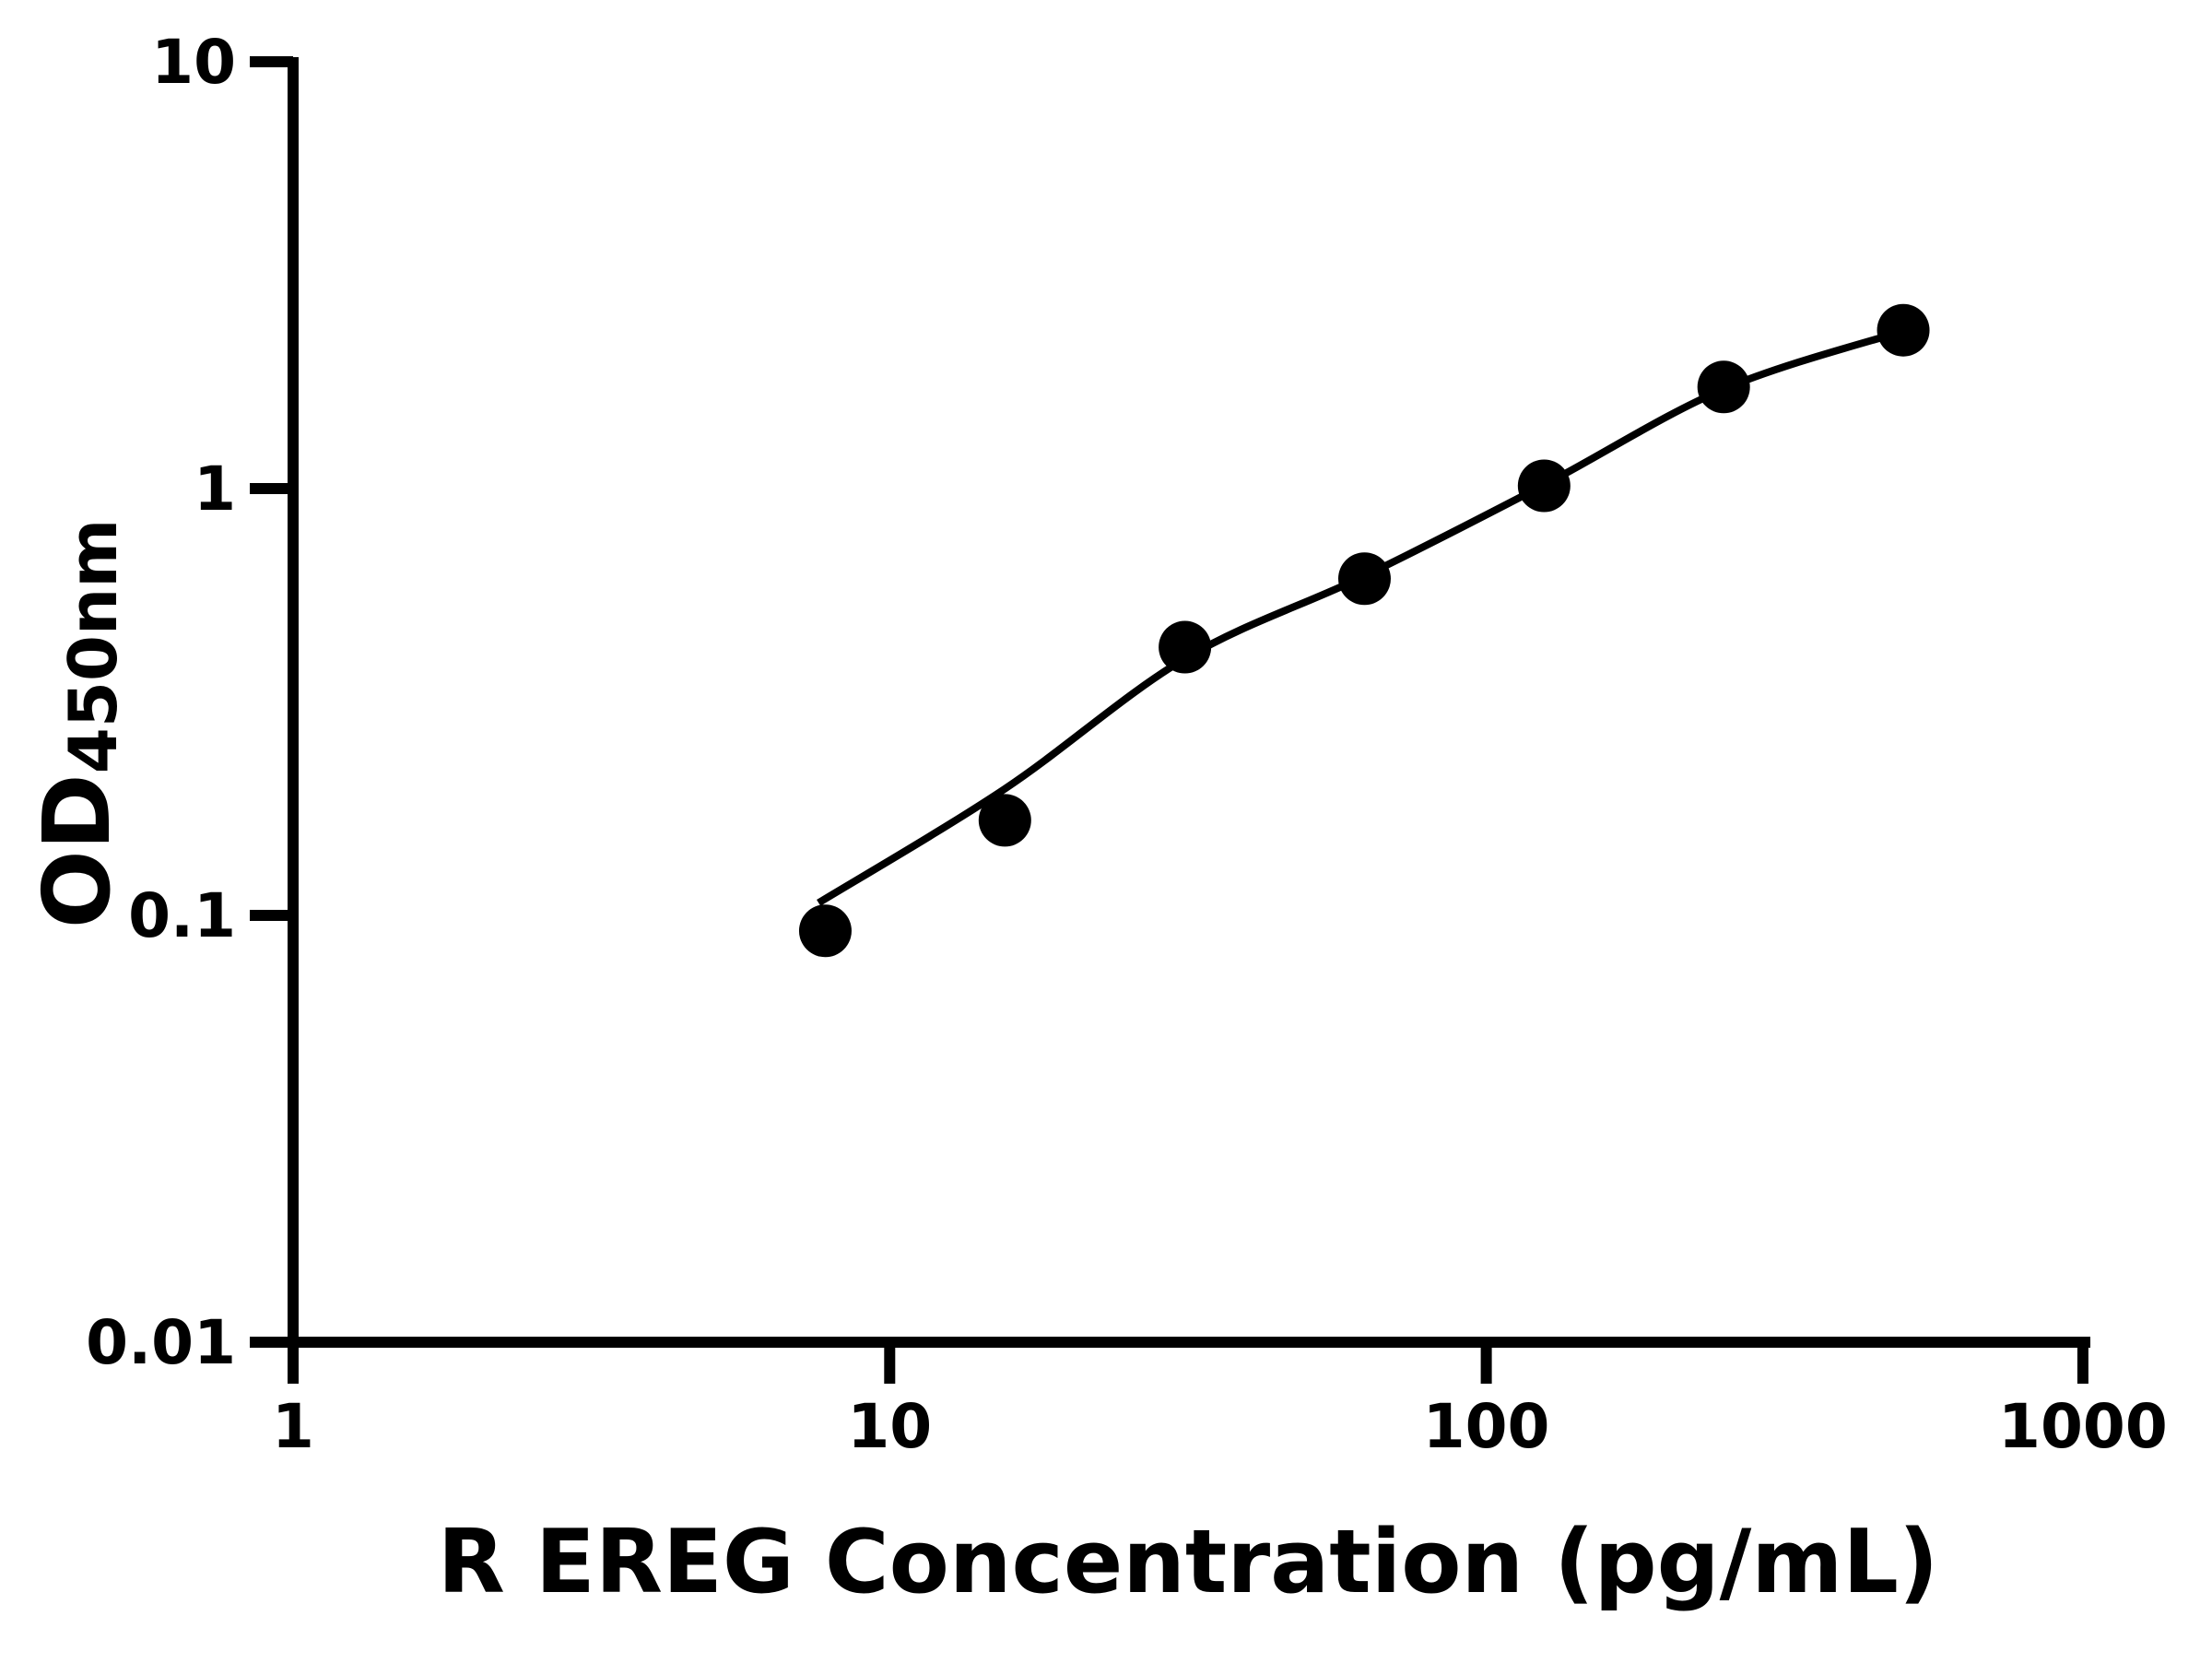 The width and height of the screenshot is (2212, 1663). I want to click on x-tick-label: 1000, so click(2083, 1426).